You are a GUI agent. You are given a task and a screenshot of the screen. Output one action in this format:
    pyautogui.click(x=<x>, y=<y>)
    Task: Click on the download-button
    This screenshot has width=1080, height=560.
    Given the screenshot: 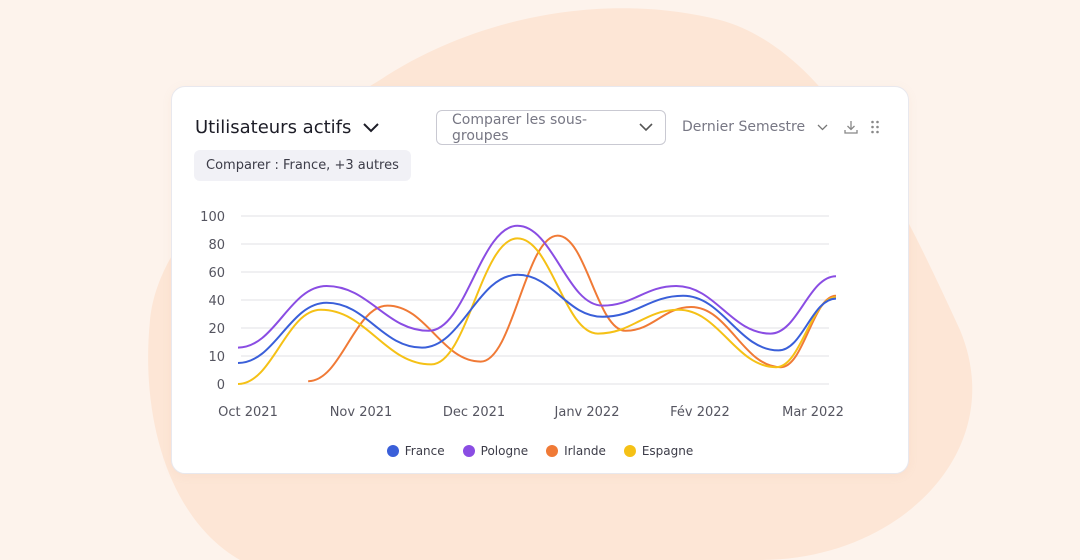 What is the action you would take?
    pyautogui.click(x=851, y=129)
    